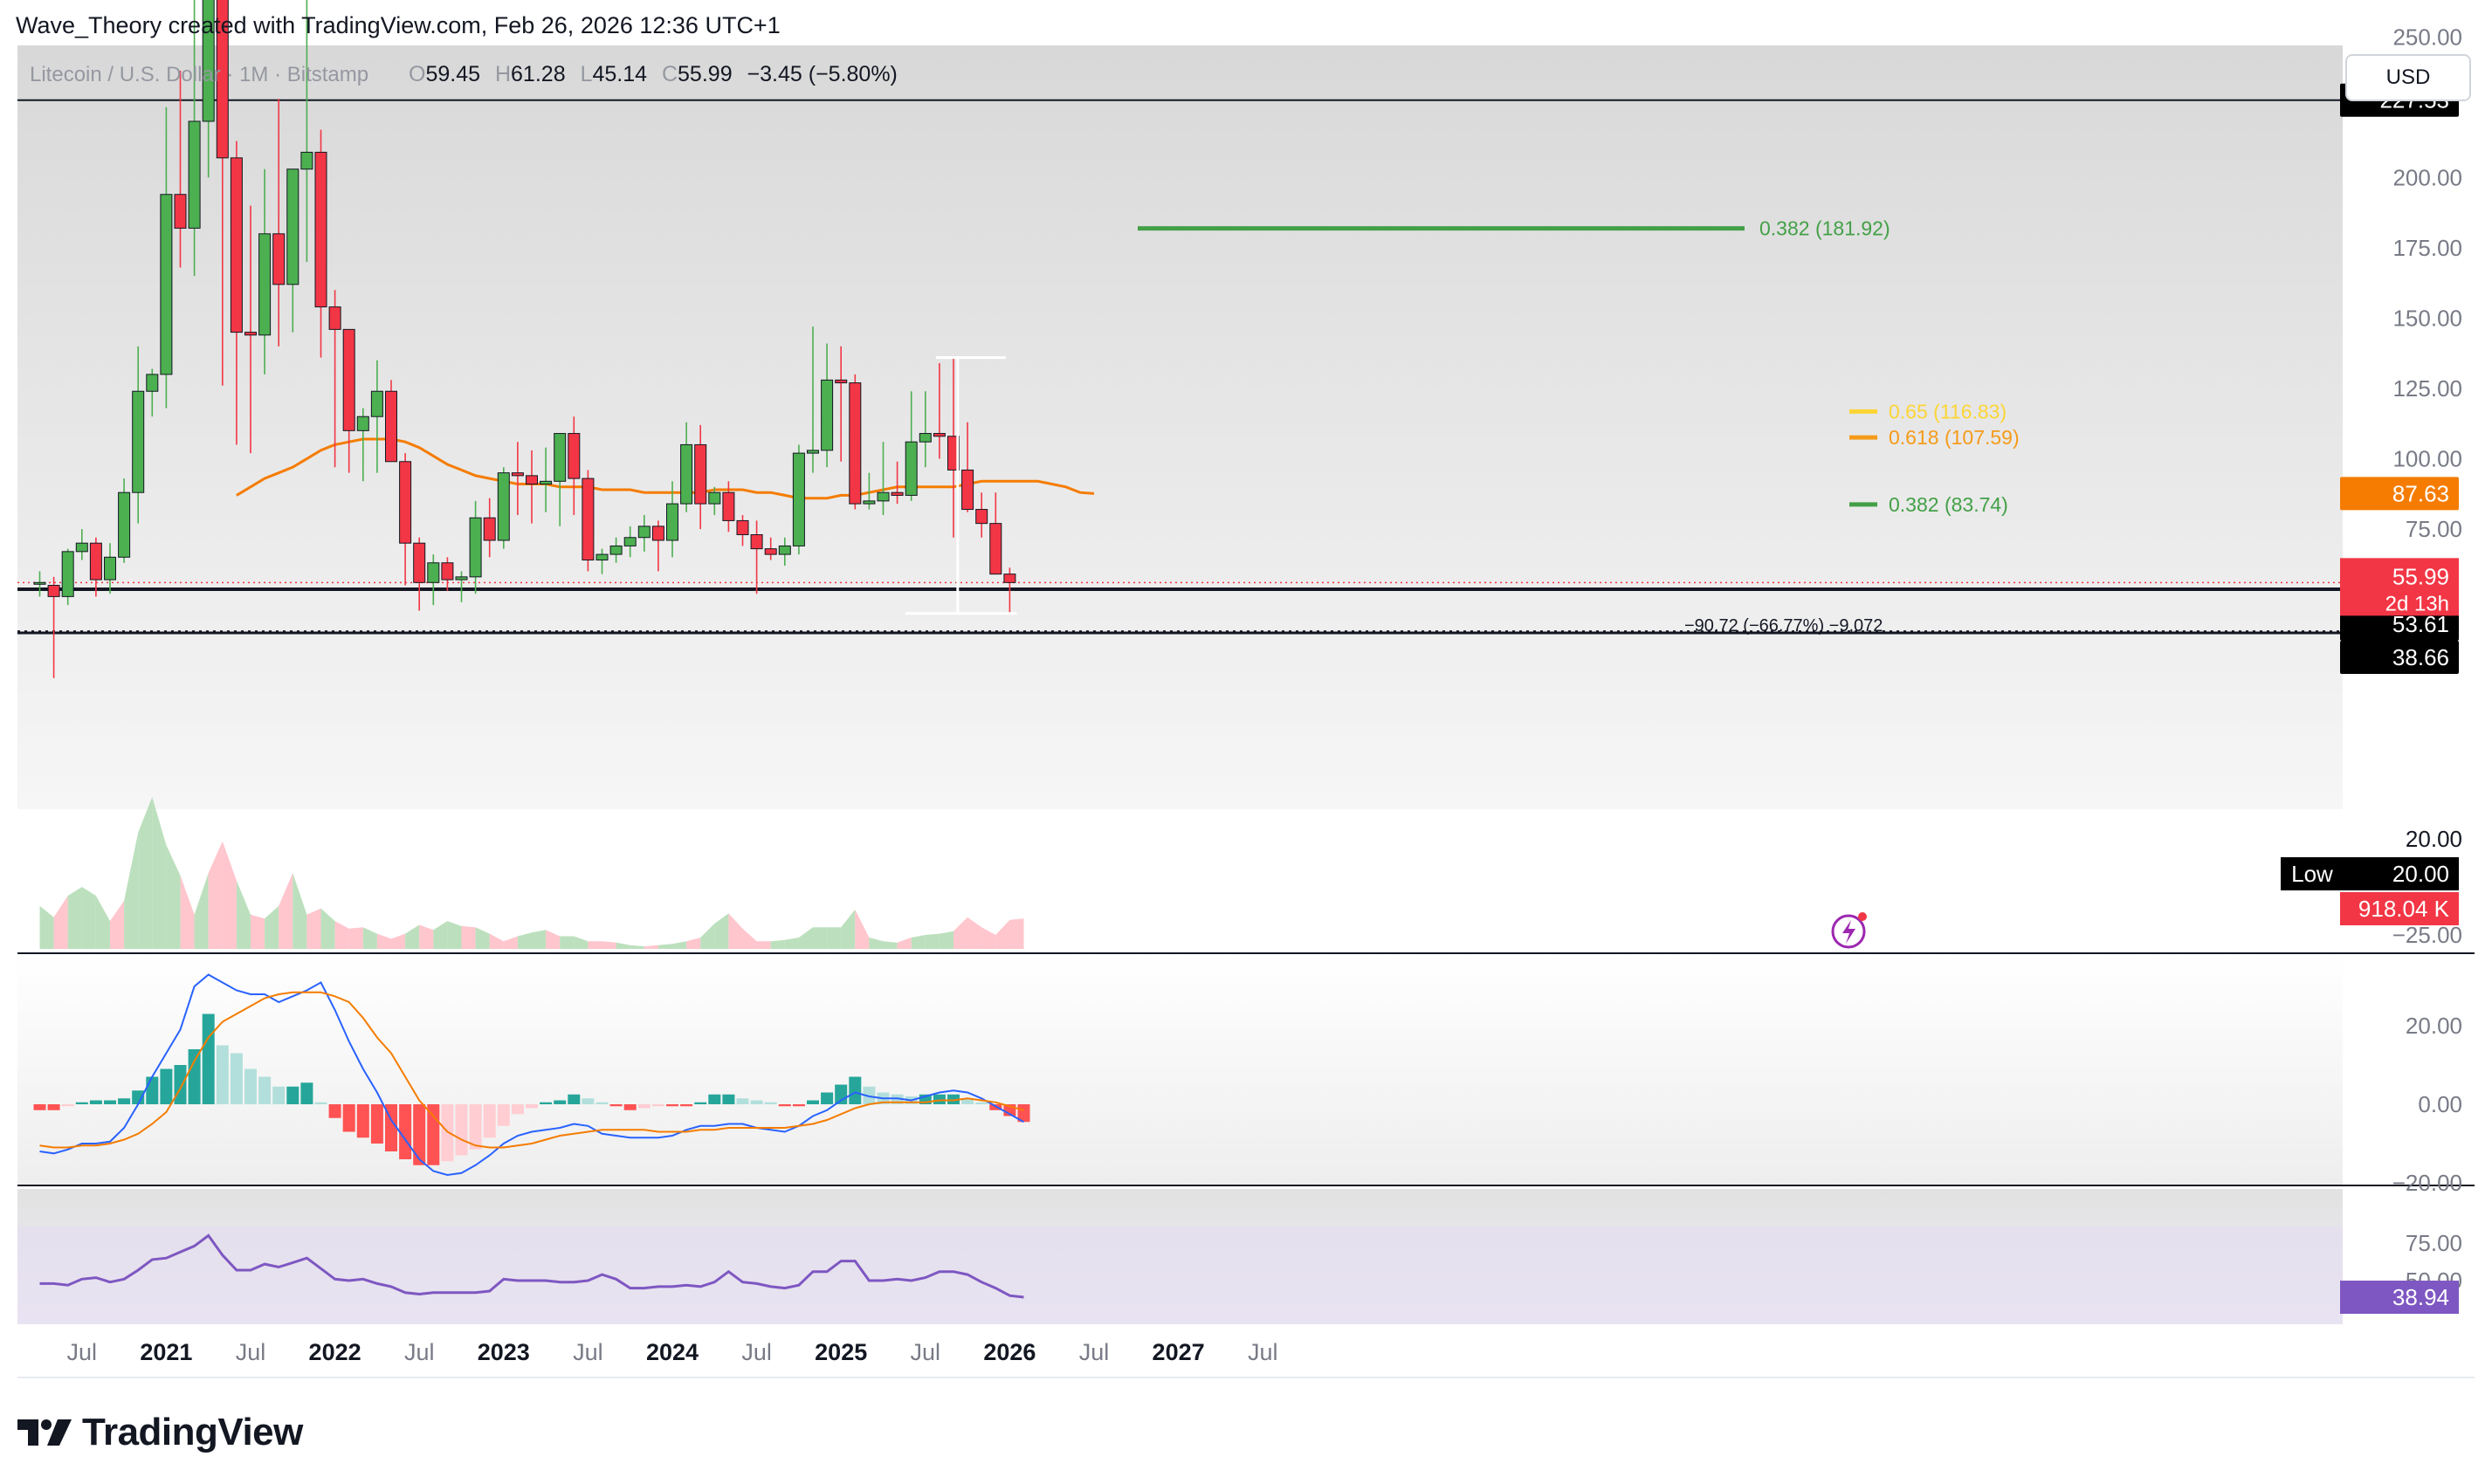 The image size is (2492, 1484). I want to click on last-price-badge-bg, so click(2400, 587).